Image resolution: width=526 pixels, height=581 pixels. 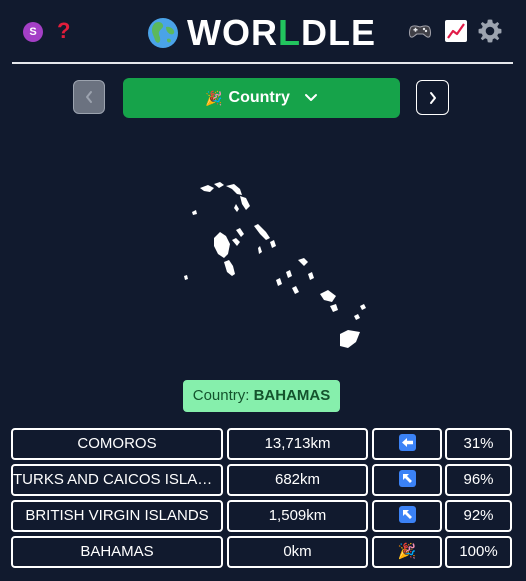 I want to click on title-part: DLE, so click(x=338, y=32).